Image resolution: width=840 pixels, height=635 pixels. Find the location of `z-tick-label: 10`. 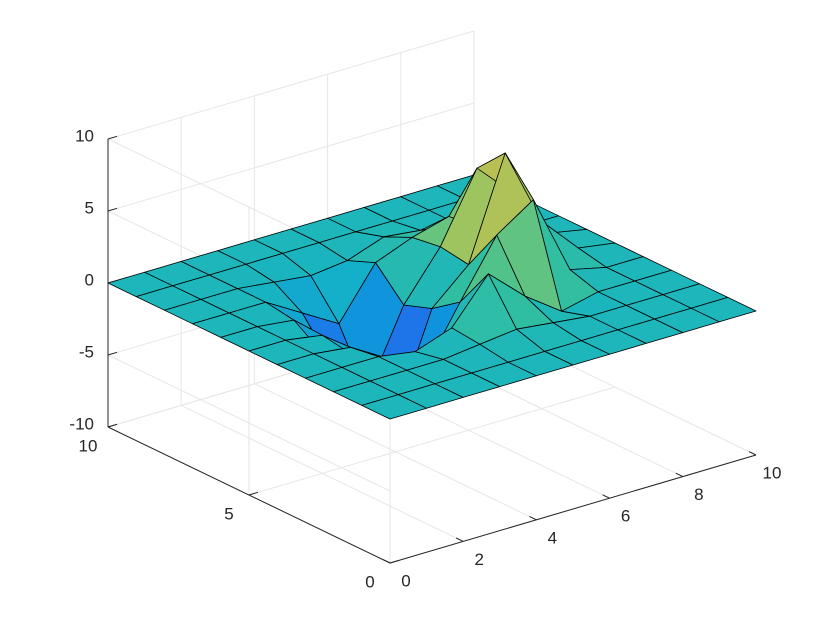

z-tick-label: 10 is located at coordinates (84, 135).